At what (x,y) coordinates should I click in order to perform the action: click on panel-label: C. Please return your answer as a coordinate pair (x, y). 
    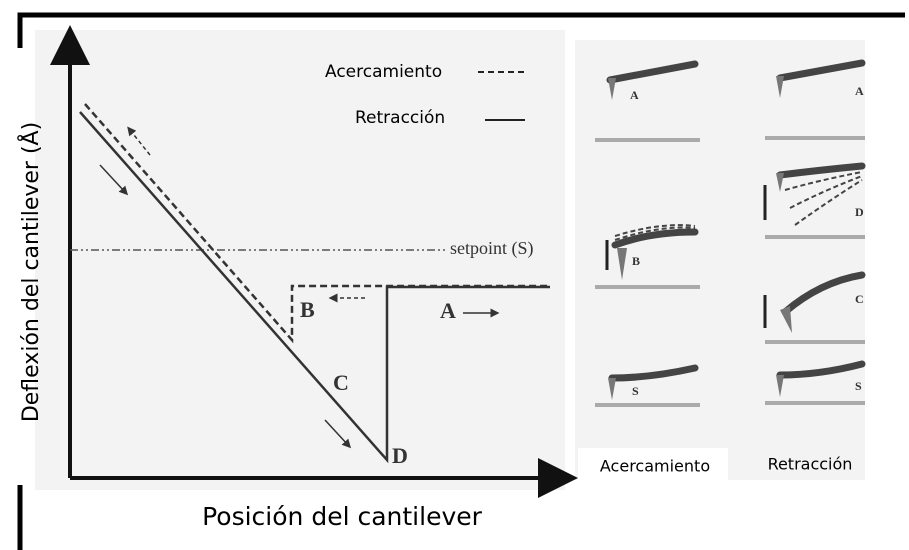
    Looking at the image, I should click on (859, 299).